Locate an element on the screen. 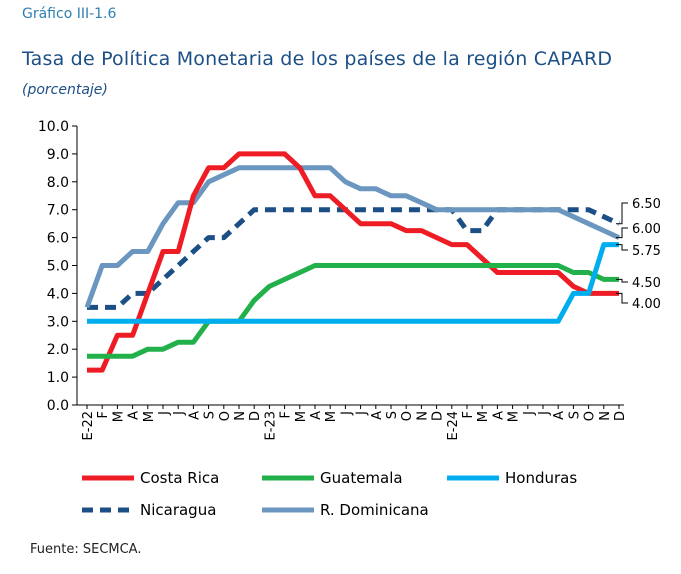  y-tick-label: 9.0 is located at coordinates (58, 155).